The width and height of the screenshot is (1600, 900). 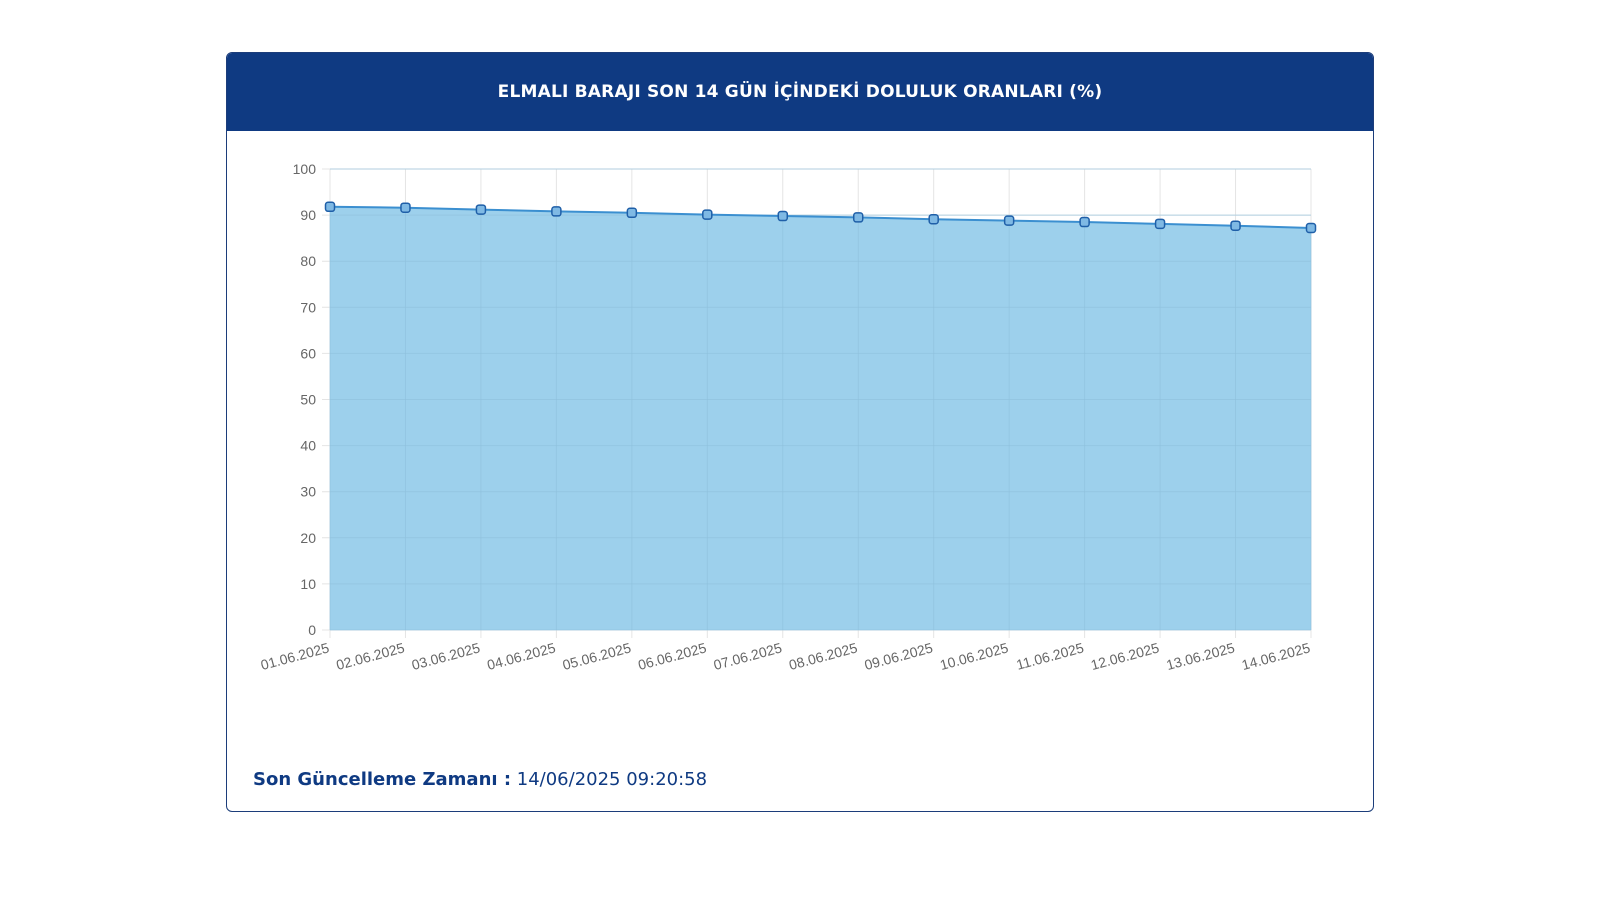 What do you see at coordinates (312, 630) in the screenshot?
I see `y-tick-label: 0` at bounding box center [312, 630].